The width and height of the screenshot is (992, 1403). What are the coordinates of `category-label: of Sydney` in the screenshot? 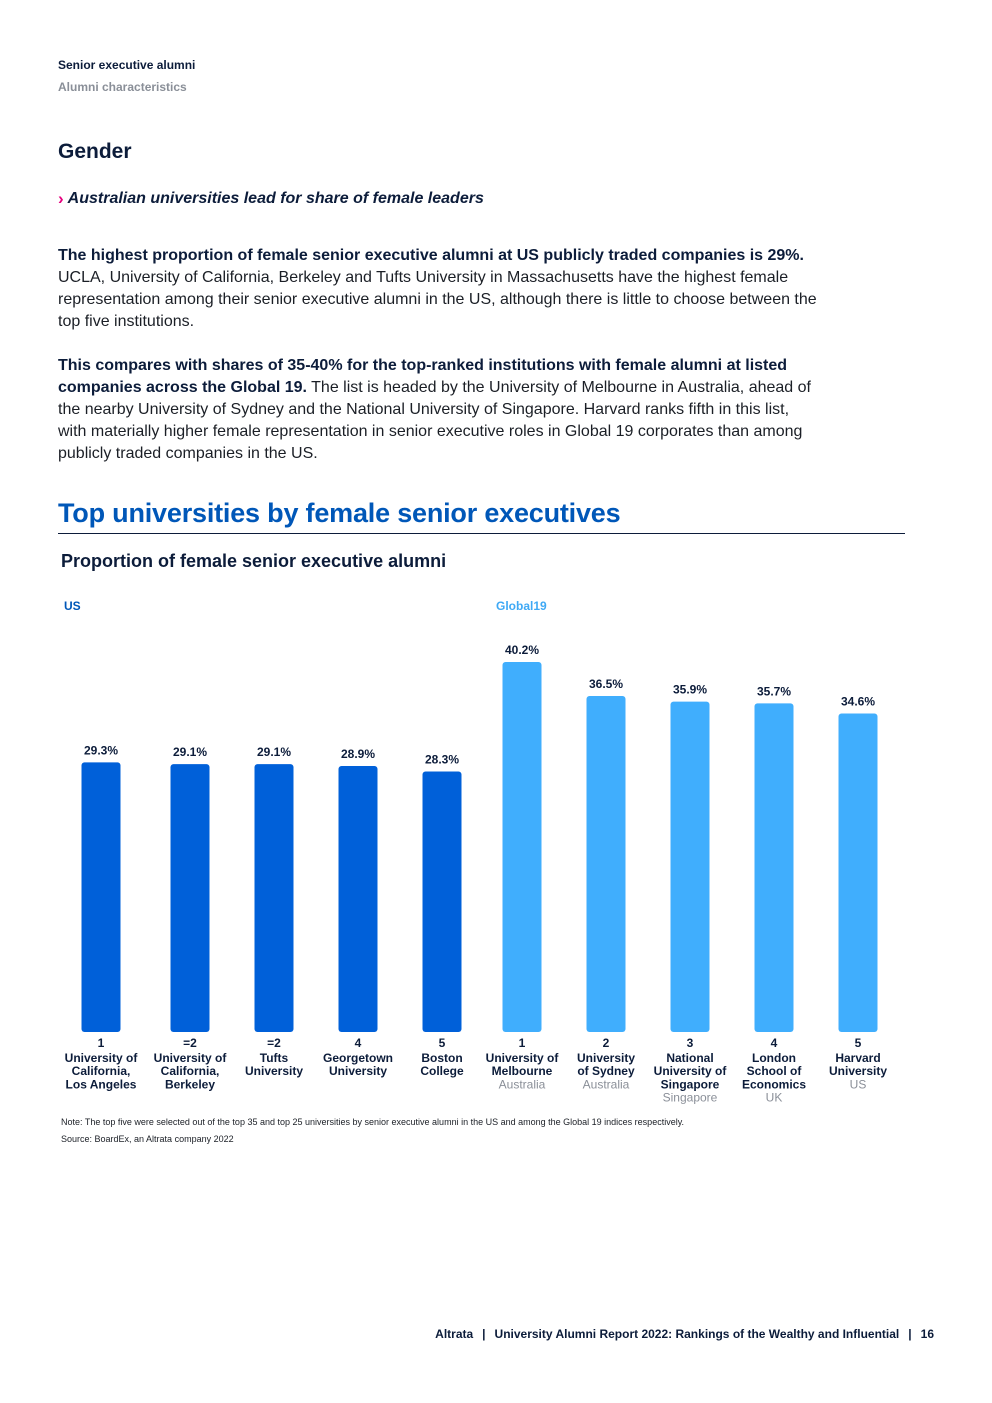 It's located at (606, 1071).